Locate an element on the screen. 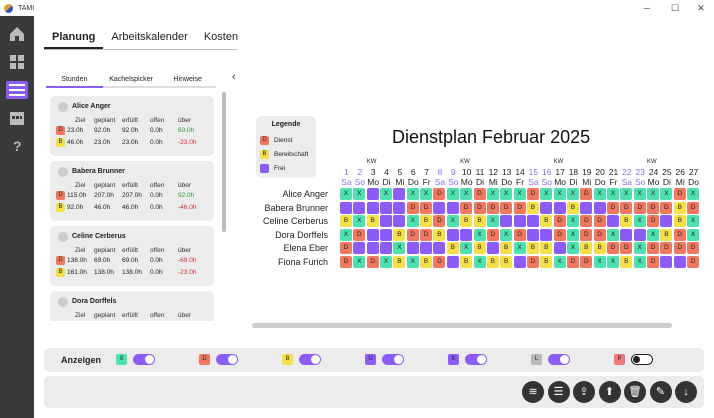 The image size is (714, 418). horizontal-scrollbar is located at coordinates (462, 325).